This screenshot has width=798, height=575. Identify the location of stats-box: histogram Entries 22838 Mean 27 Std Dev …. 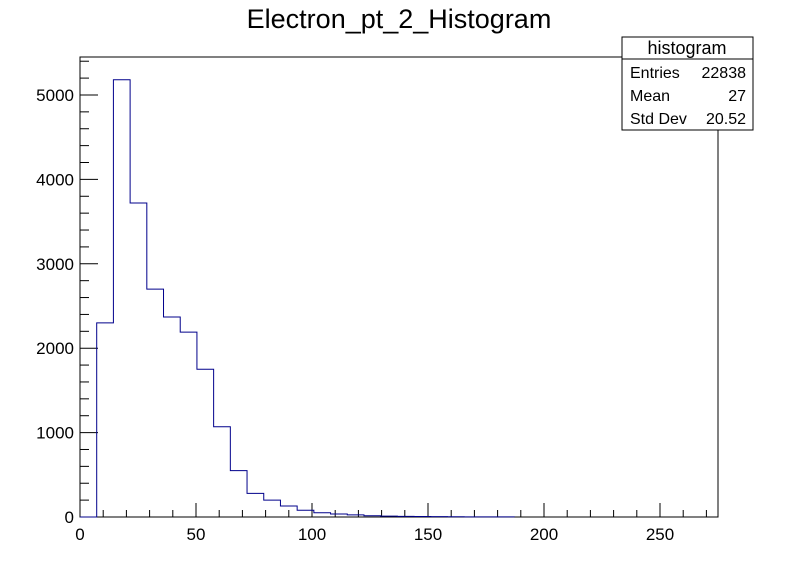
(687, 83).